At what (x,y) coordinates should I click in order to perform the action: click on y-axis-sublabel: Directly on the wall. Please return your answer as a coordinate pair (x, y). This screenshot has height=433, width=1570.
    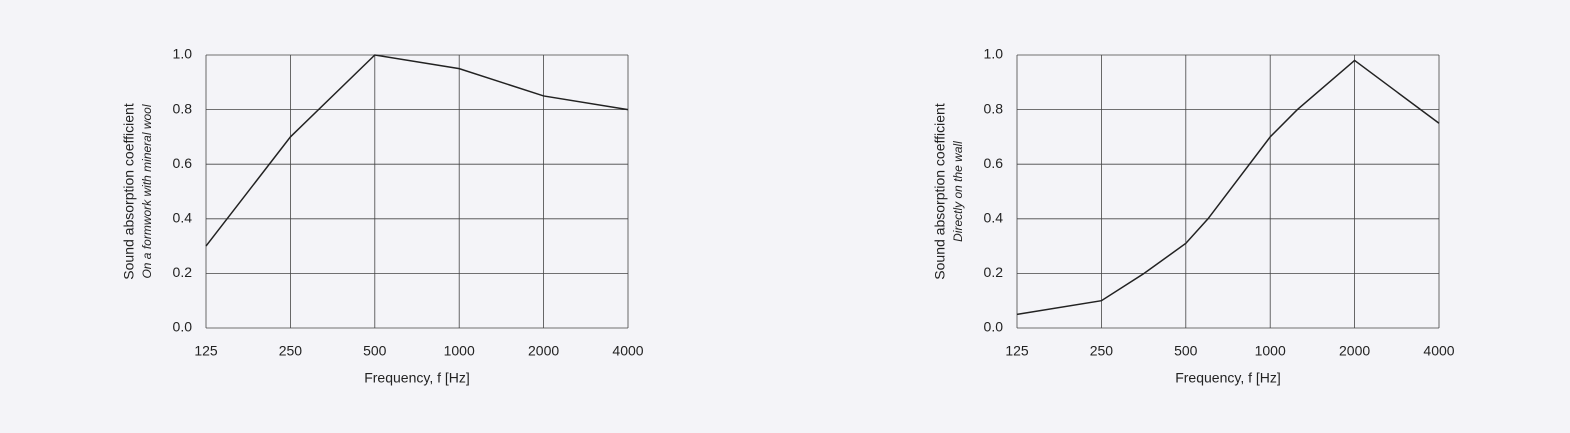
    Looking at the image, I should click on (958, 191).